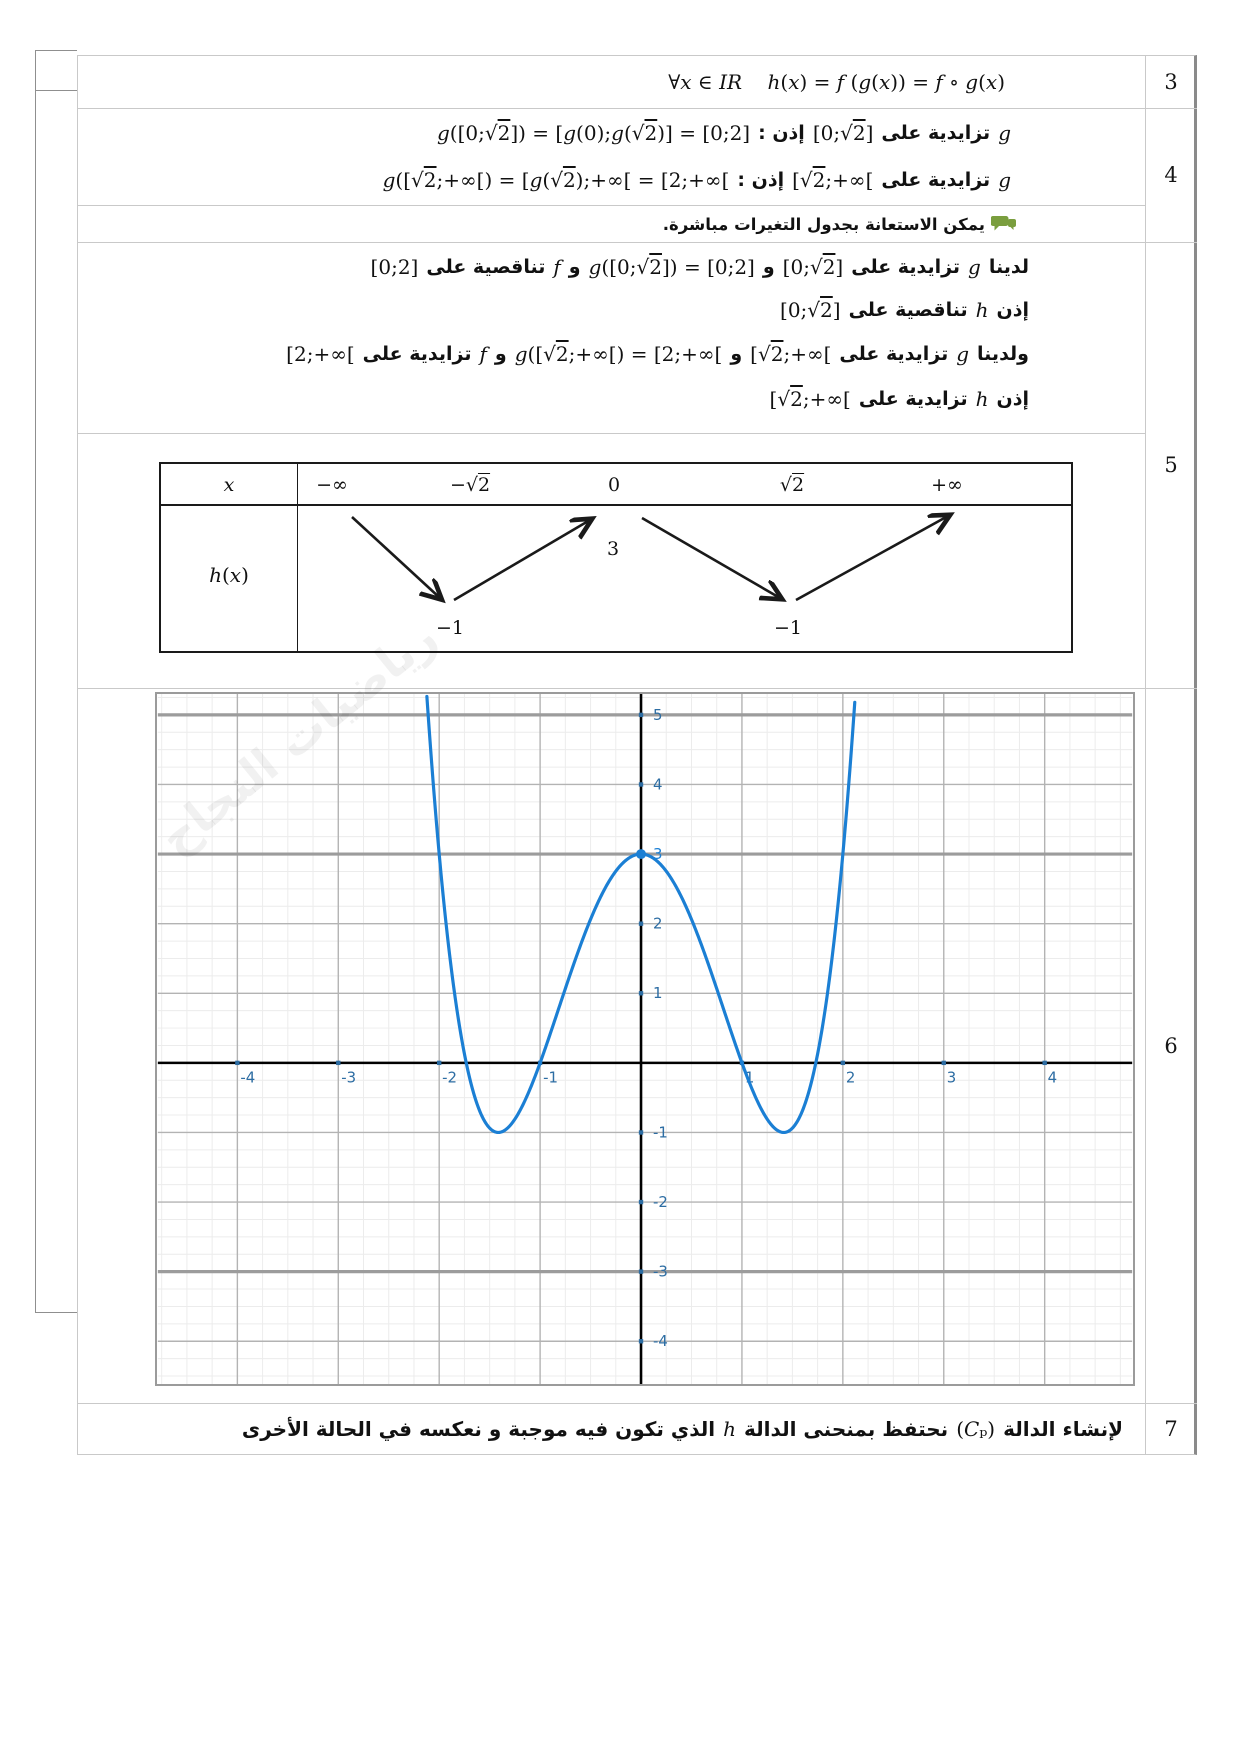 The image size is (1240, 1754). What do you see at coordinates (657, 715) in the screenshot?
I see `svg-text: 5` at bounding box center [657, 715].